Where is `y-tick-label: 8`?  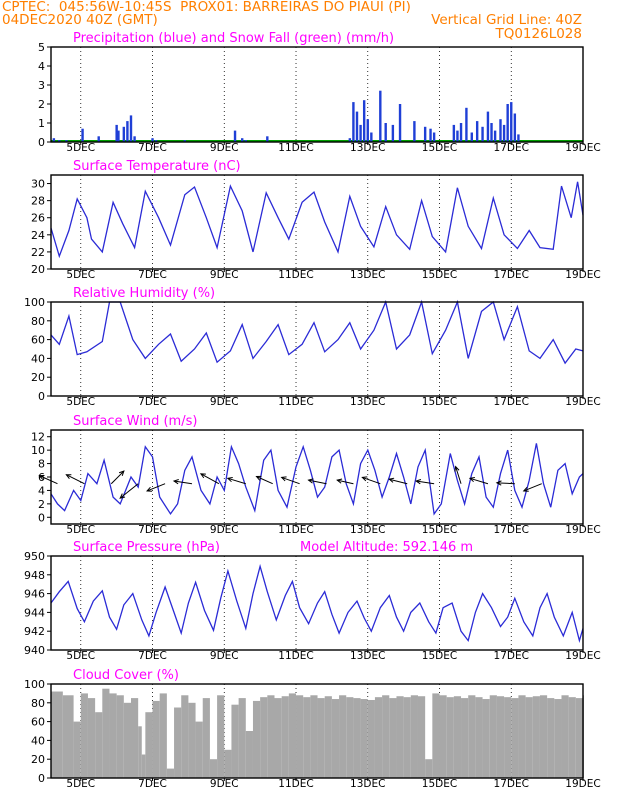 y-tick-label: 8 is located at coordinates (41, 464).